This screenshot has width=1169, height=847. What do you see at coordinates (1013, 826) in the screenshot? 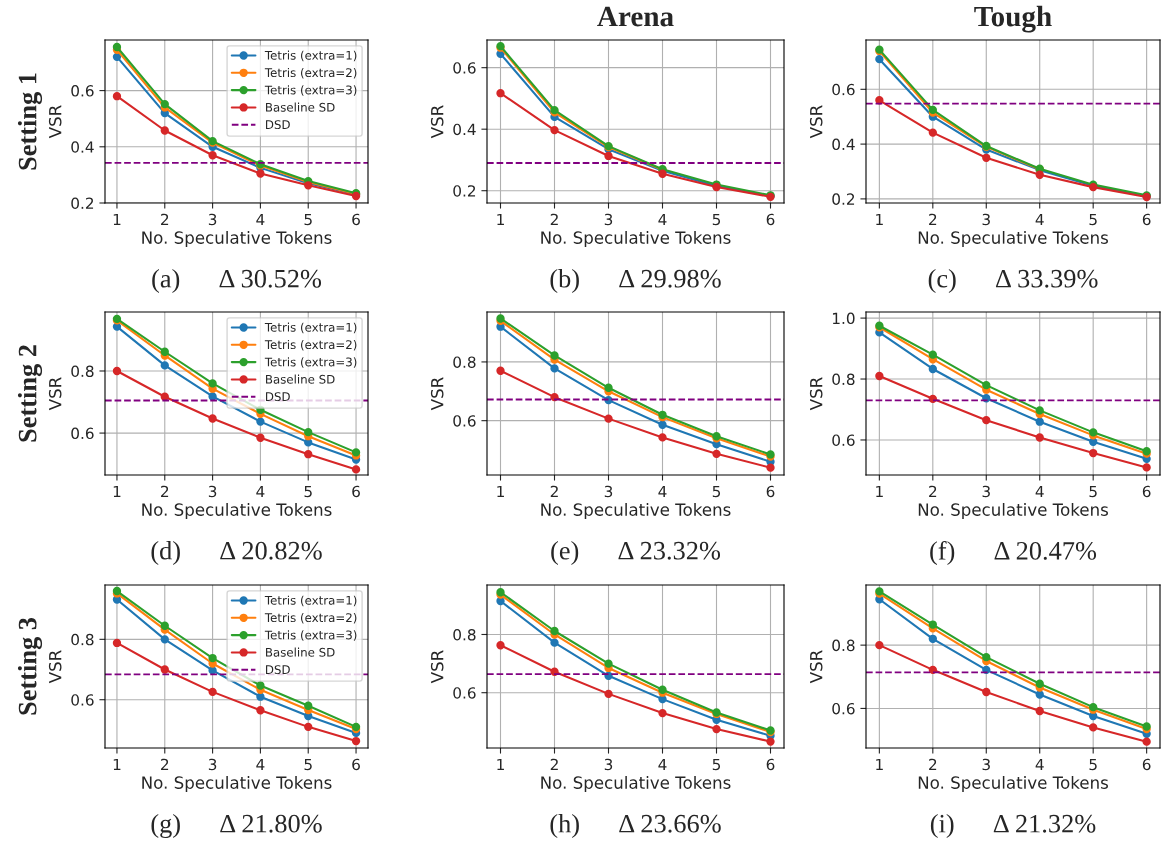
I see `text: (i) Δ 21.32%` at bounding box center [1013, 826].